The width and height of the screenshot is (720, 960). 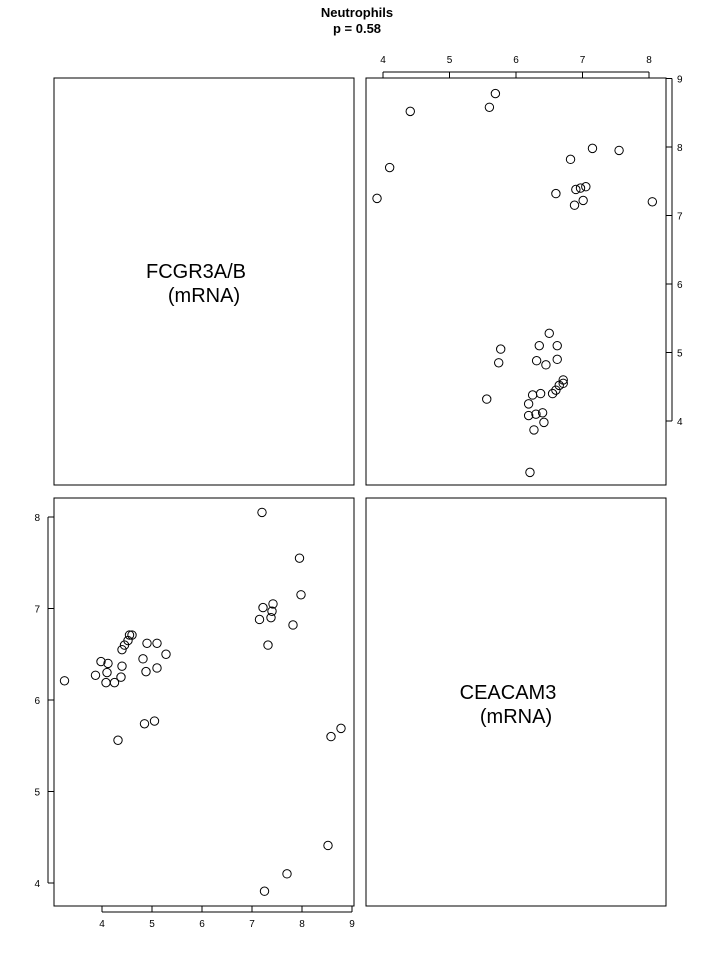 I want to click on right-axis-tick-label: 4, so click(x=680, y=422).